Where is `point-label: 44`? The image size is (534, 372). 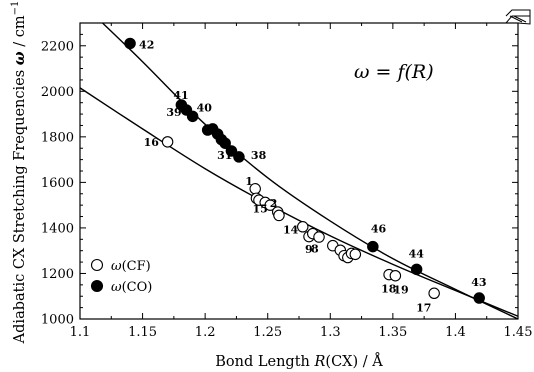
point-label: 44 is located at coordinates (417, 253).